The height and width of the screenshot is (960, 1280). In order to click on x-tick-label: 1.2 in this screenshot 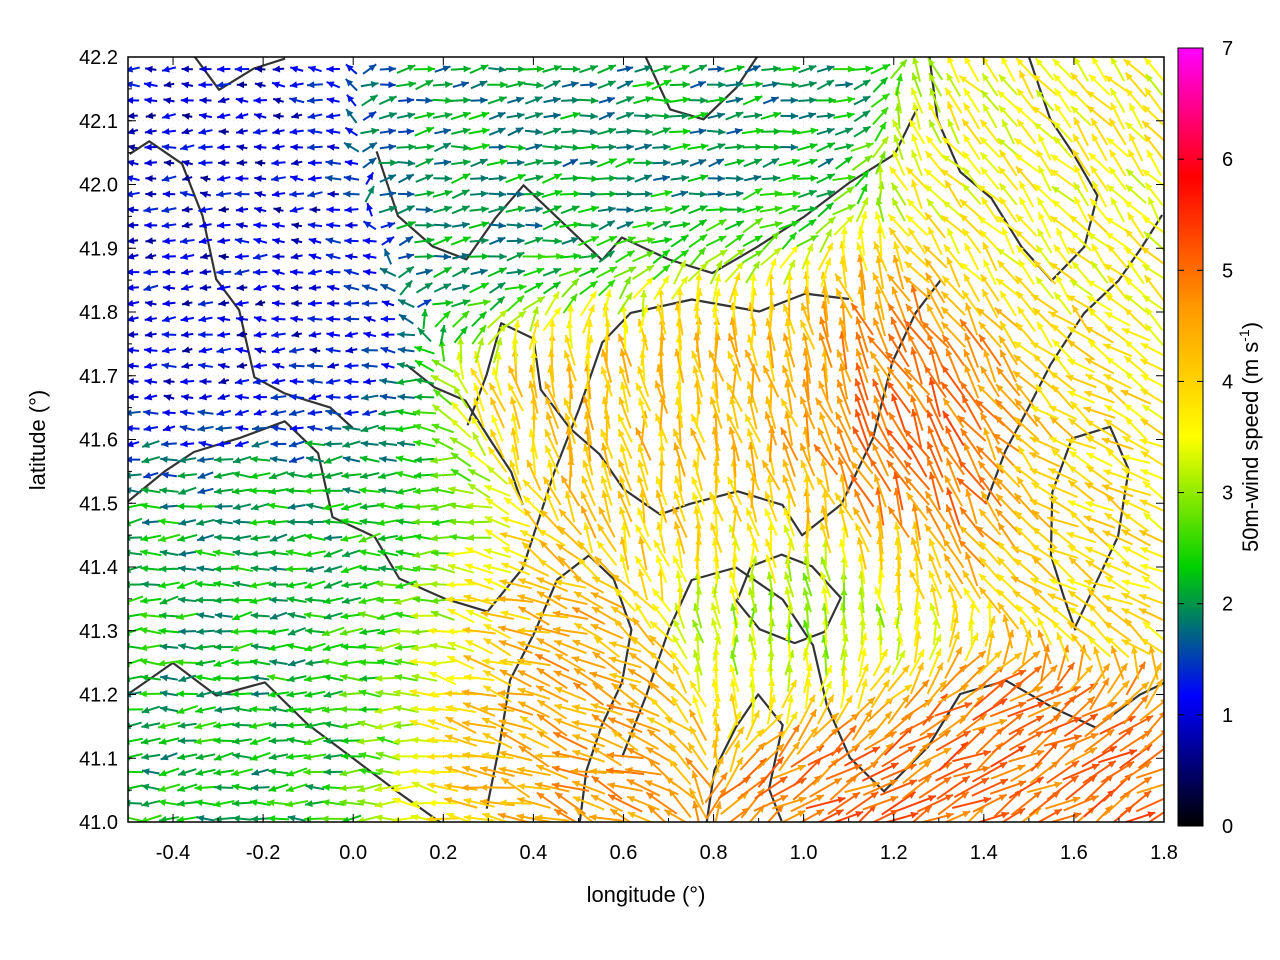, I will do `click(894, 853)`.